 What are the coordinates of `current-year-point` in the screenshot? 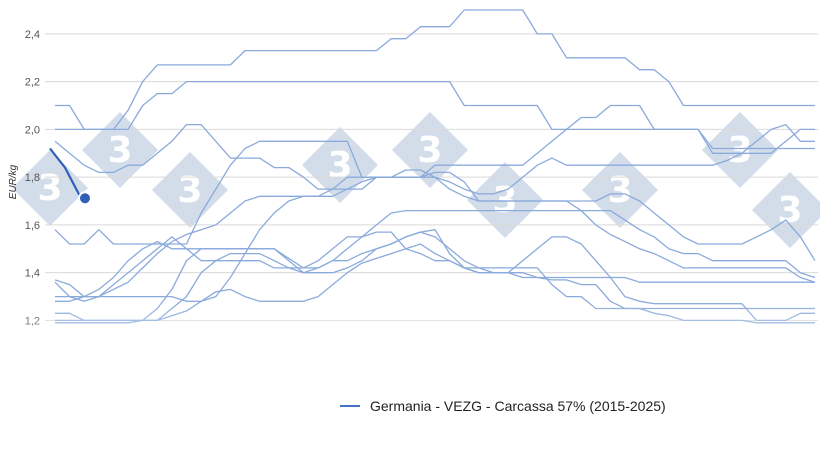 It's located at (85, 198).